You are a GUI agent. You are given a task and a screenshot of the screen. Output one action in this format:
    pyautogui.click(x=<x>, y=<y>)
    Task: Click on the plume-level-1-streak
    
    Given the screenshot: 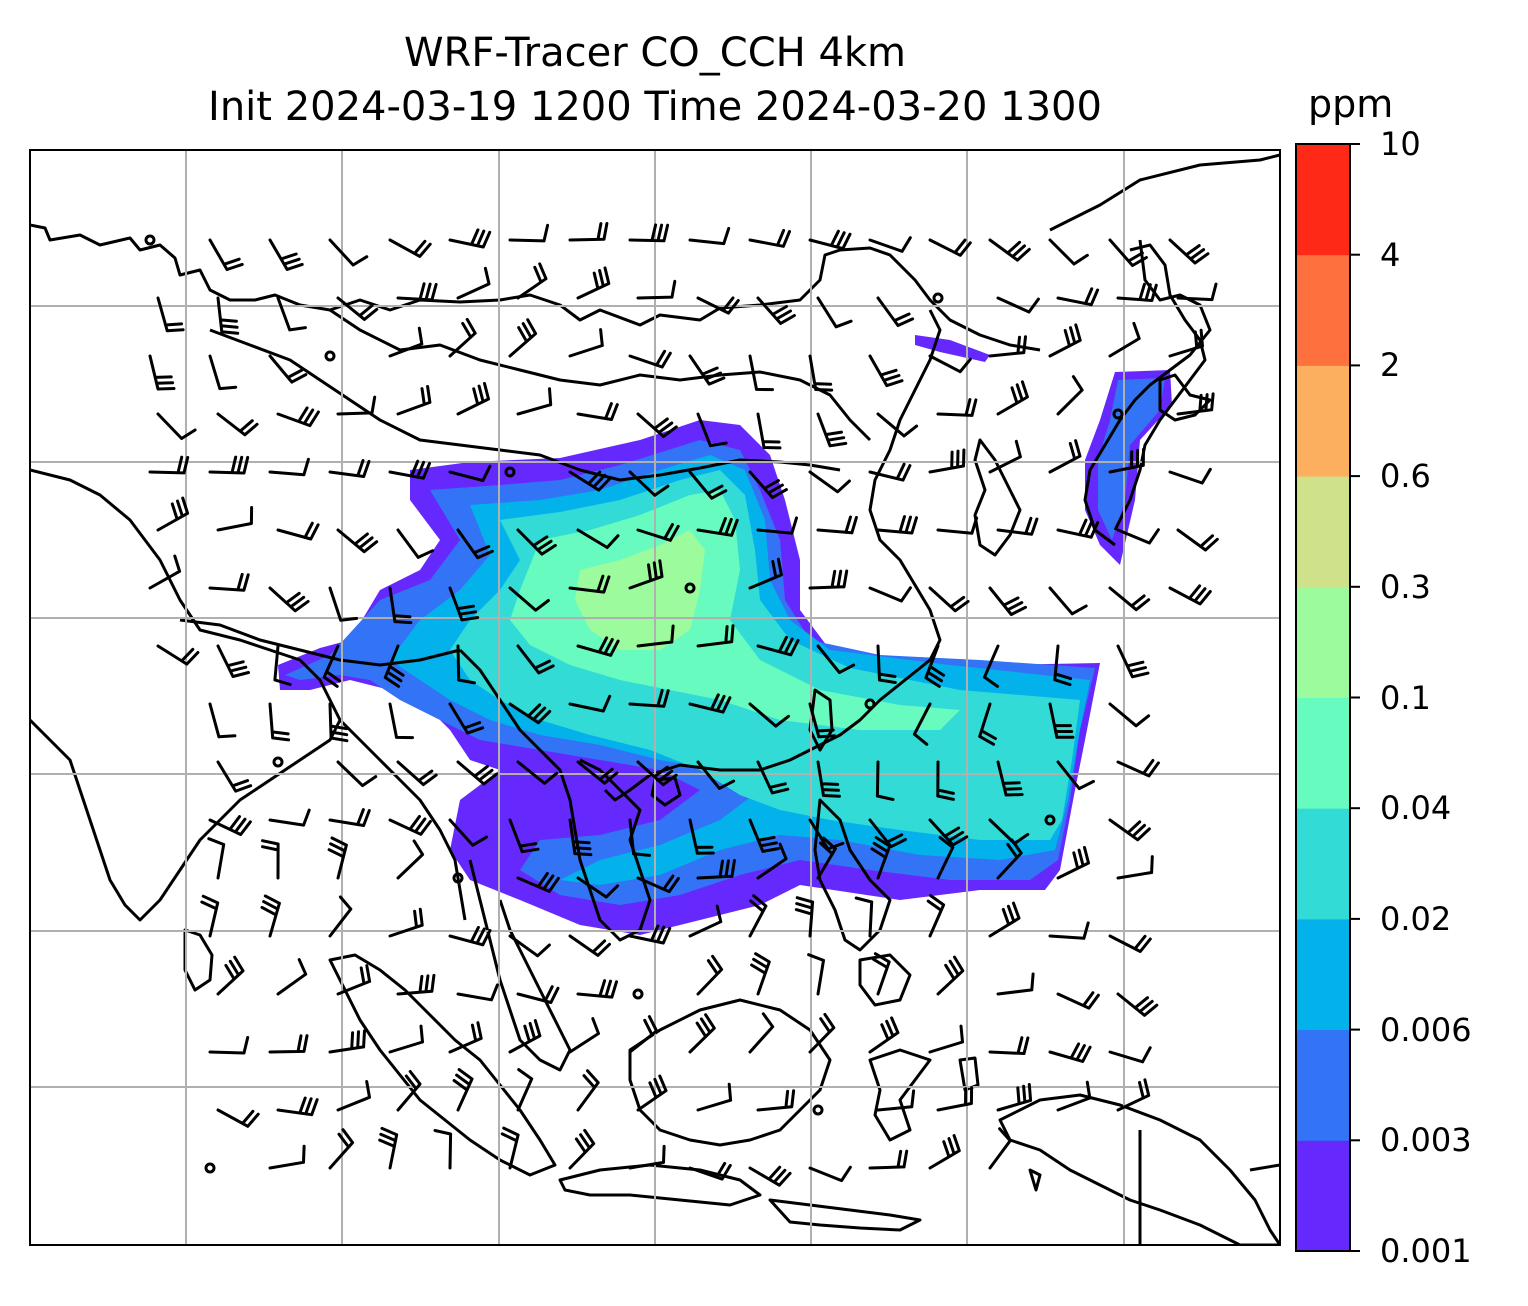 What is the action you would take?
    pyautogui.click(x=952, y=348)
    